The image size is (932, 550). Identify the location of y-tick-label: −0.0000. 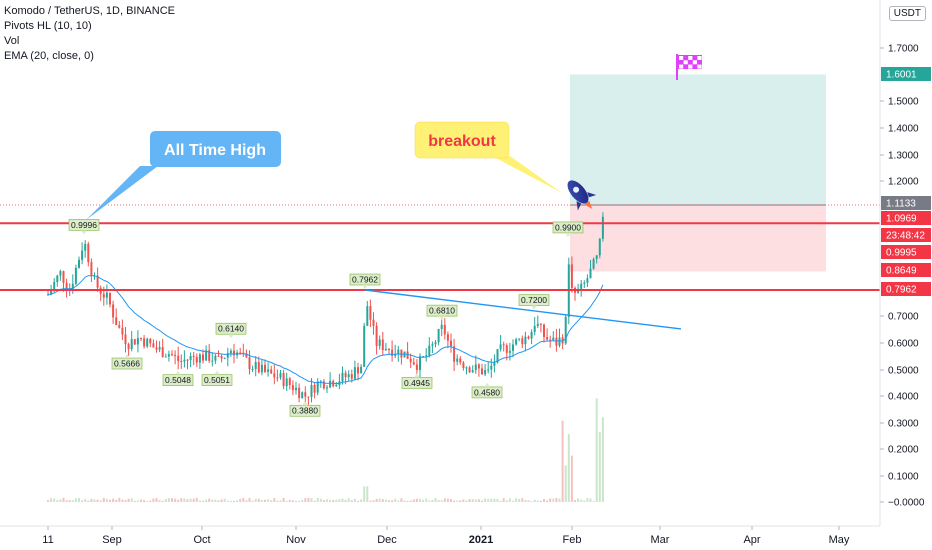
(906, 503).